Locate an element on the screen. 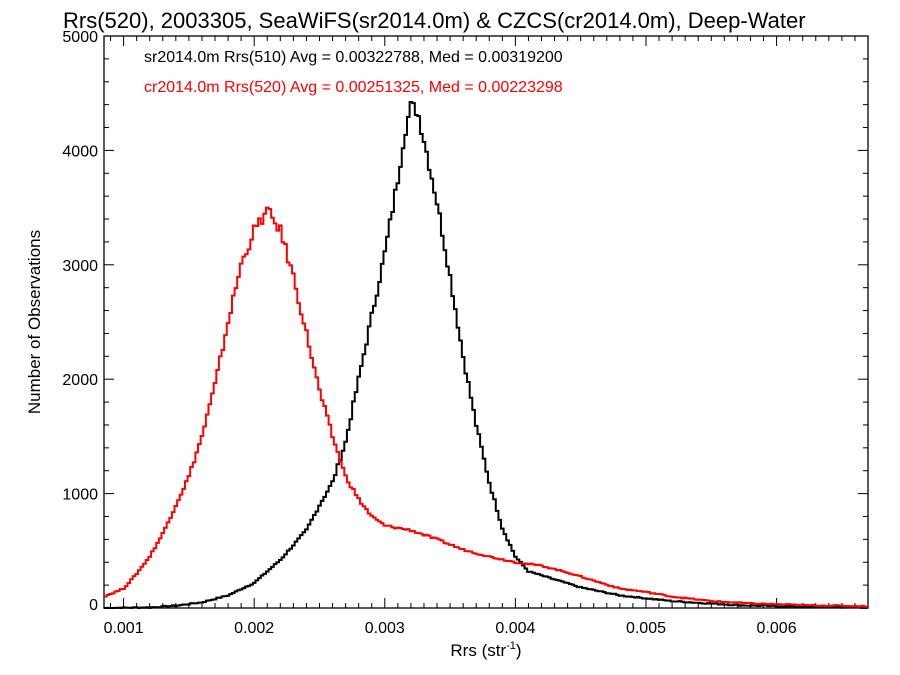  x-tick-label: 0.002 is located at coordinates (254, 628).